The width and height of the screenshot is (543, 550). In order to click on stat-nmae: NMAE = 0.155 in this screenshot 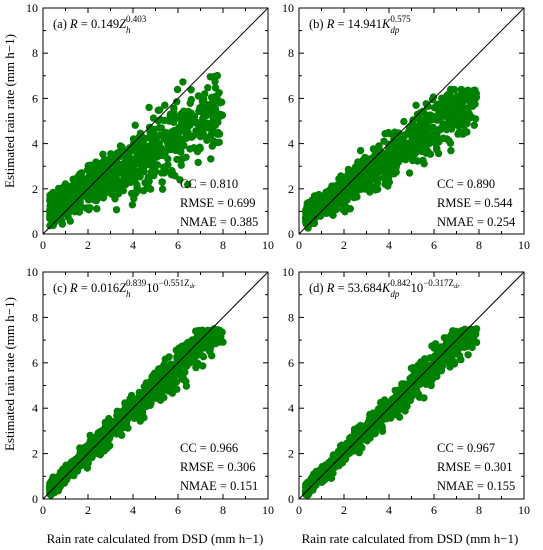, I will do `click(476, 486)`.